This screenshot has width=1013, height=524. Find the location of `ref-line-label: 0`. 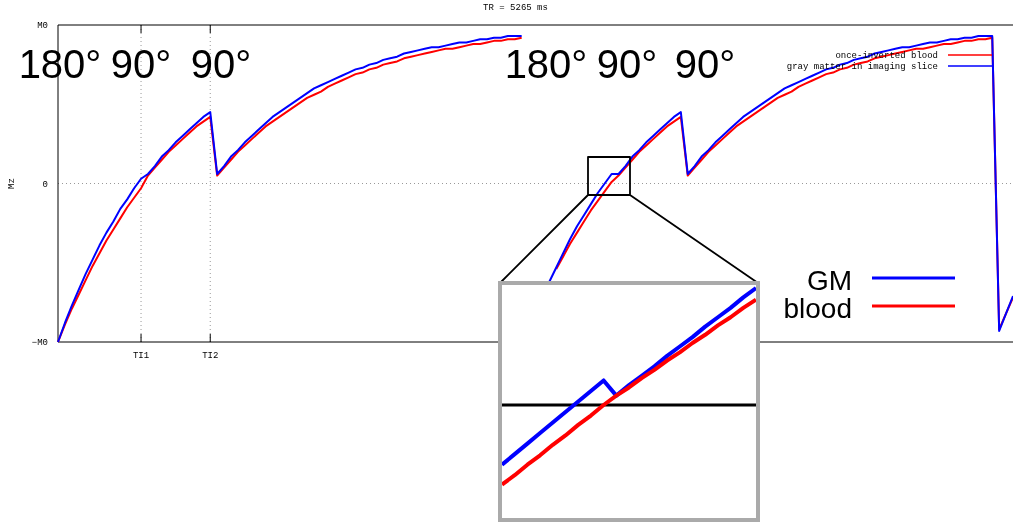

ref-line-label: 0 is located at coordinates (45, 184).